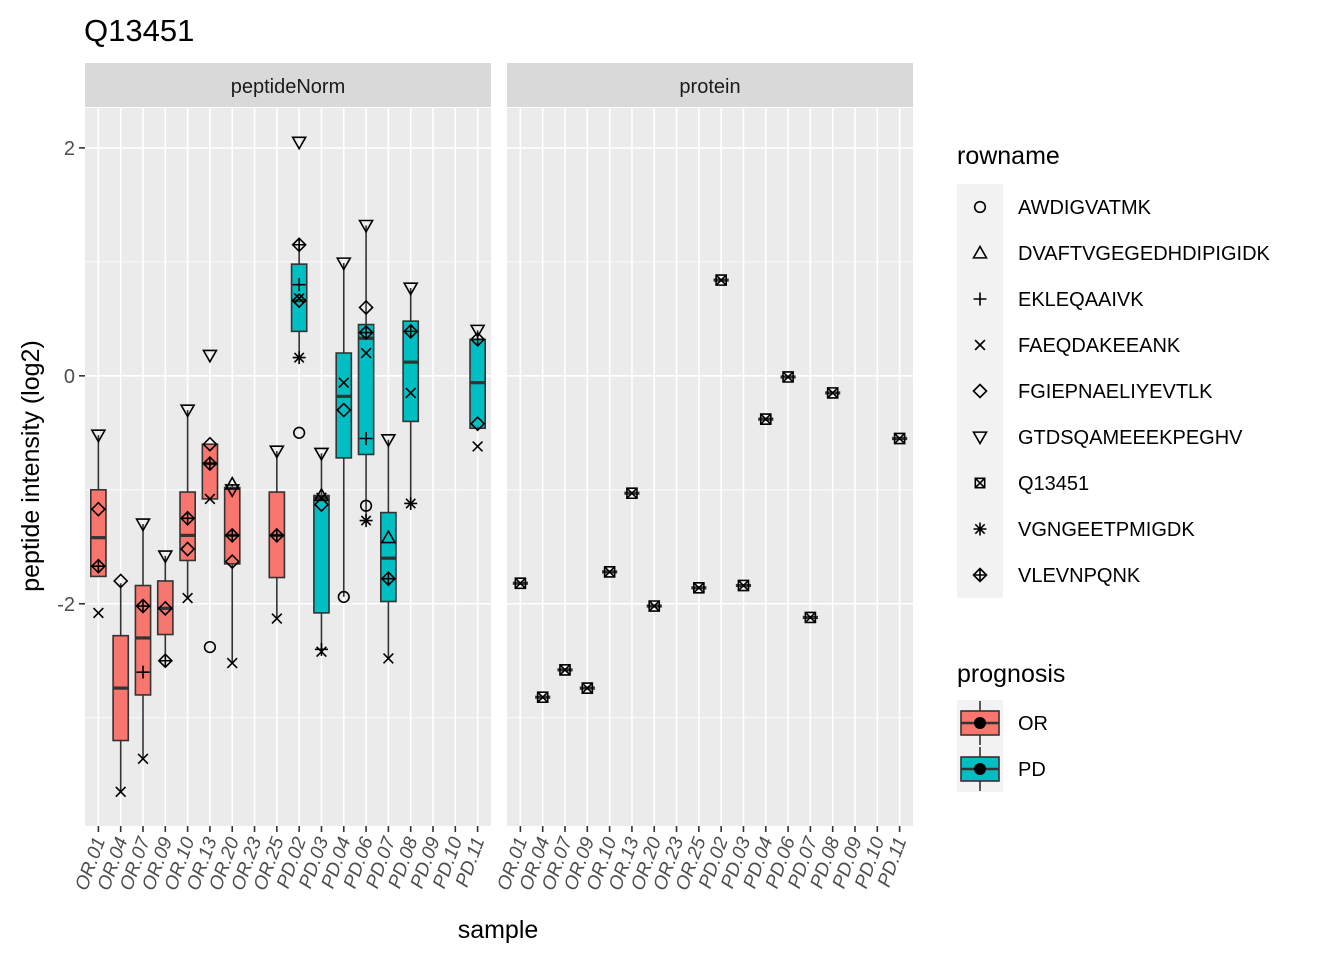  I want to click on legend-key-diamond, so click(980, 391).